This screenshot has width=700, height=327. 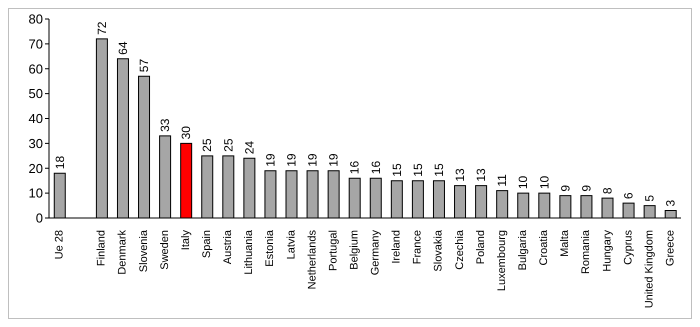 What do you see at coordinates (480, 247) in the screenshot?
I see `x-tick-label: Poland` at bounding box center [480, 247].